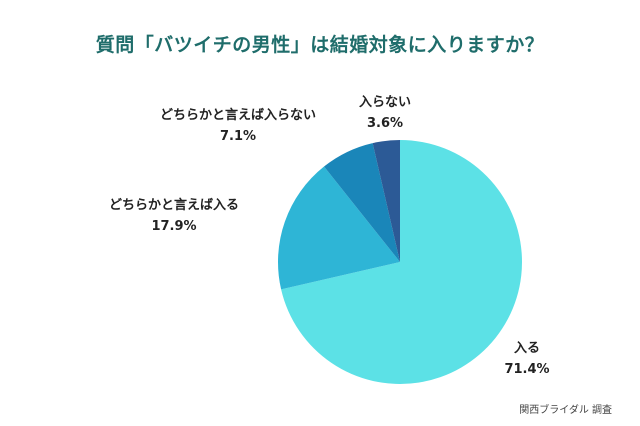  I want to click on slice-label-value-3: 3.6%, so click(385, 123).